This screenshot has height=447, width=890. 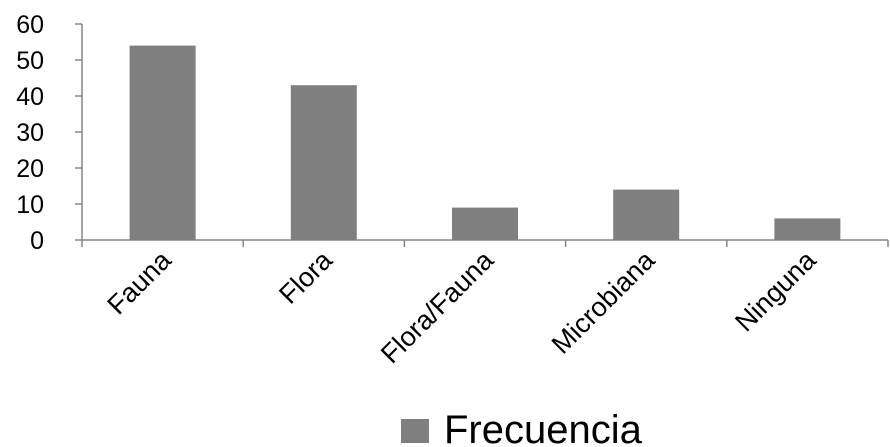 What do you see at coordinates (485, 223) in the screenshot?
I see `bar-flora-fauna` at bounding box center [485, 223].